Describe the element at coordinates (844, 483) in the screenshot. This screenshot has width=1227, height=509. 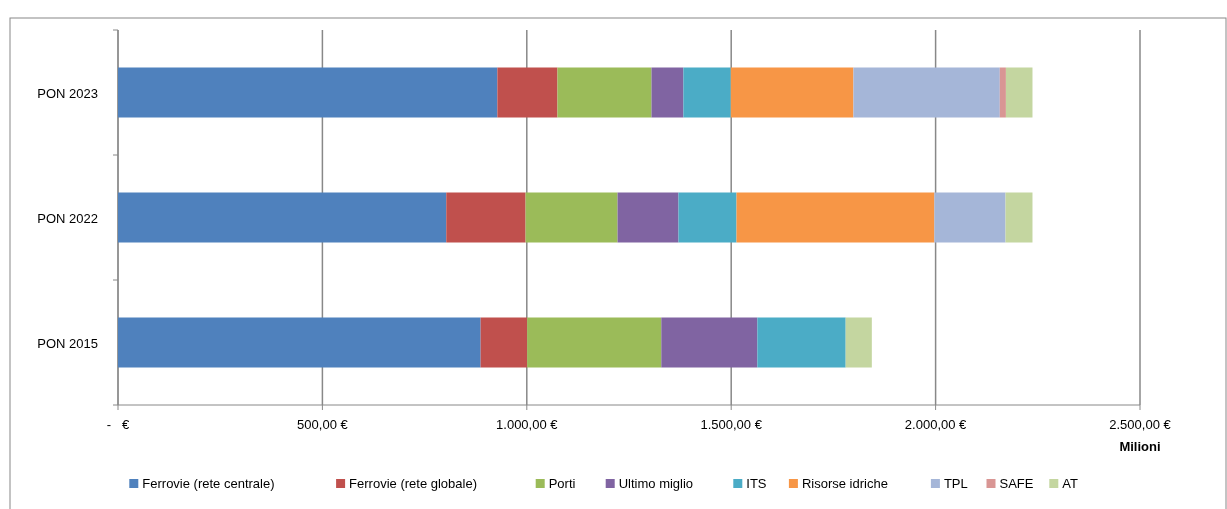
I see `legend-label: Risorse idriche` at that location.